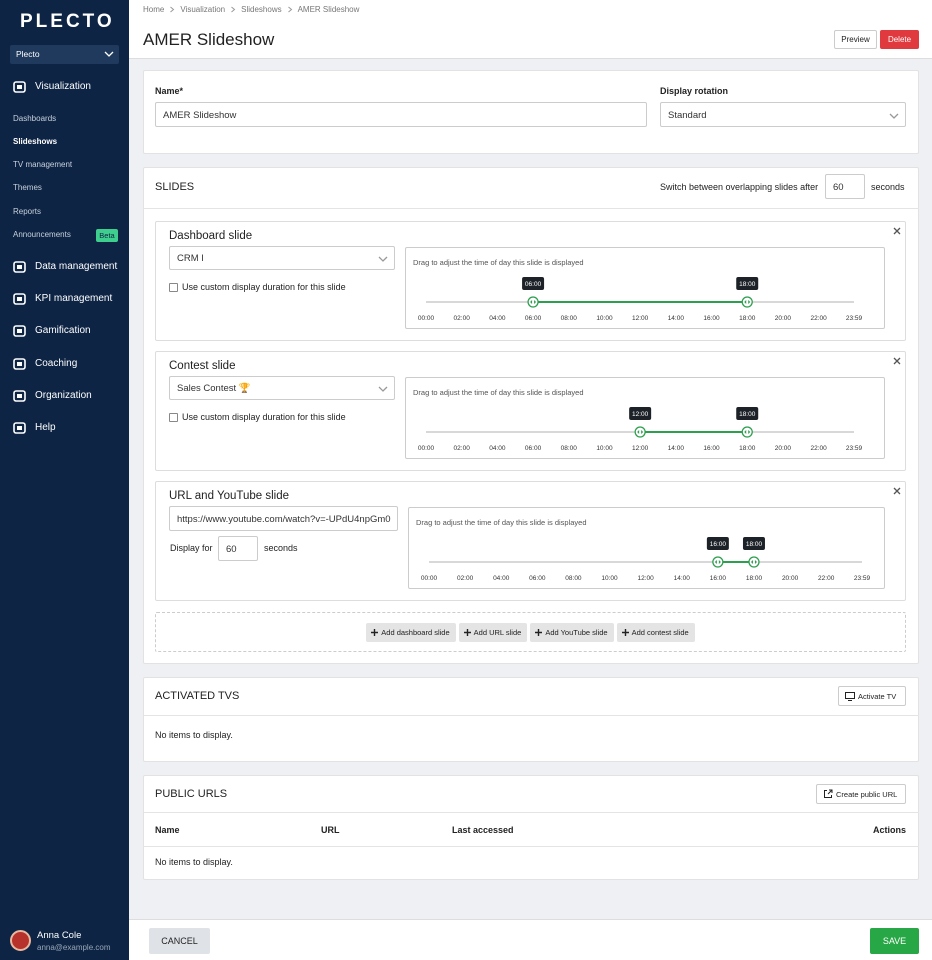  What do you see at coordinates (35, 141) in the screenshot?
I see `nav-item: Slideshows` at bounding box center [35, 141].